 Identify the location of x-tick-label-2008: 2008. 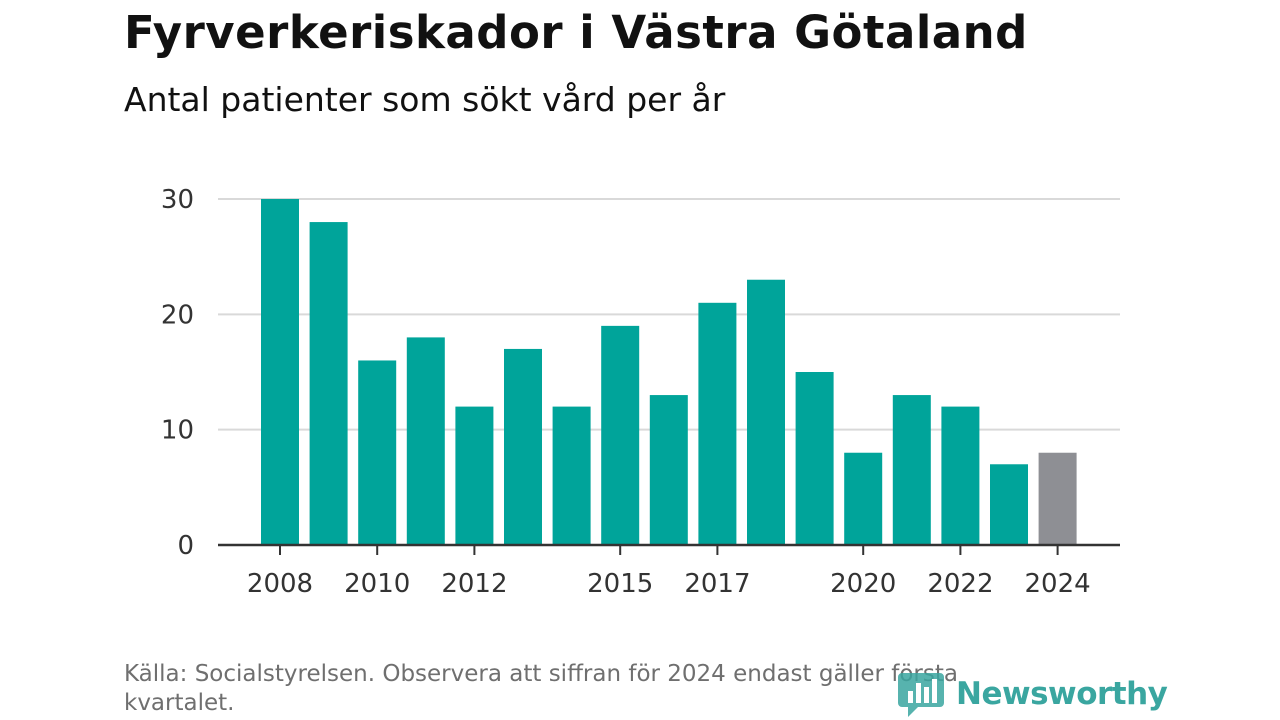
(280, 584).